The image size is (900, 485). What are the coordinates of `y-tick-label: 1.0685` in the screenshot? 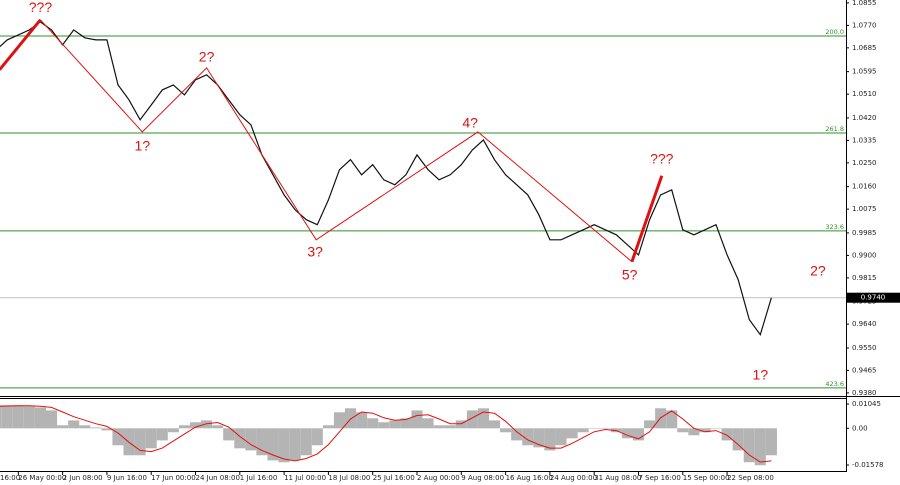 It's located at (864, 48).